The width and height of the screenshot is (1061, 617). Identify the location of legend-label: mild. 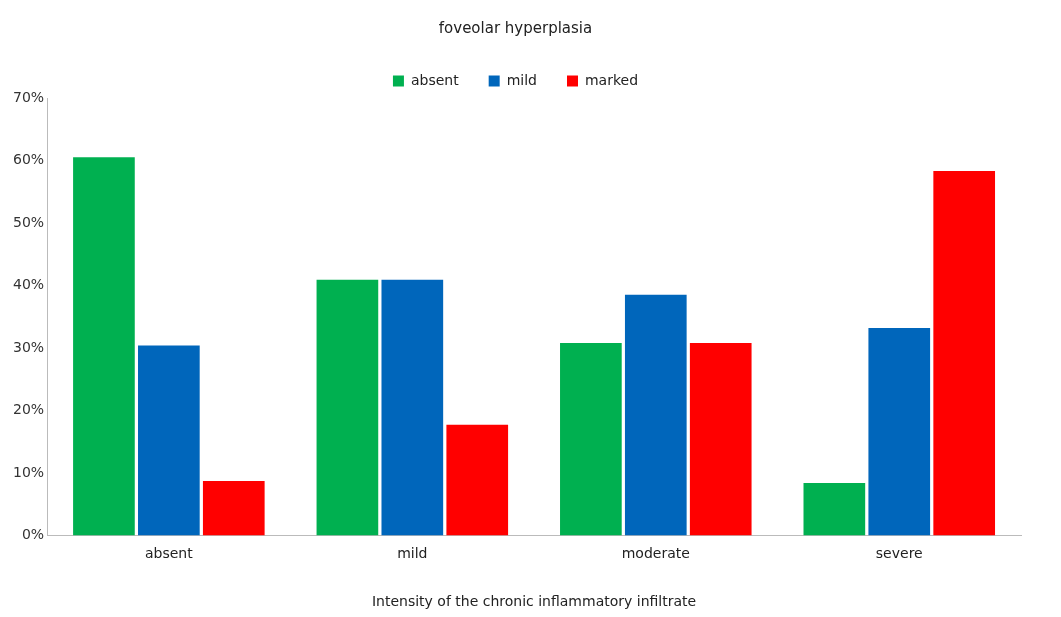
(521, 79).